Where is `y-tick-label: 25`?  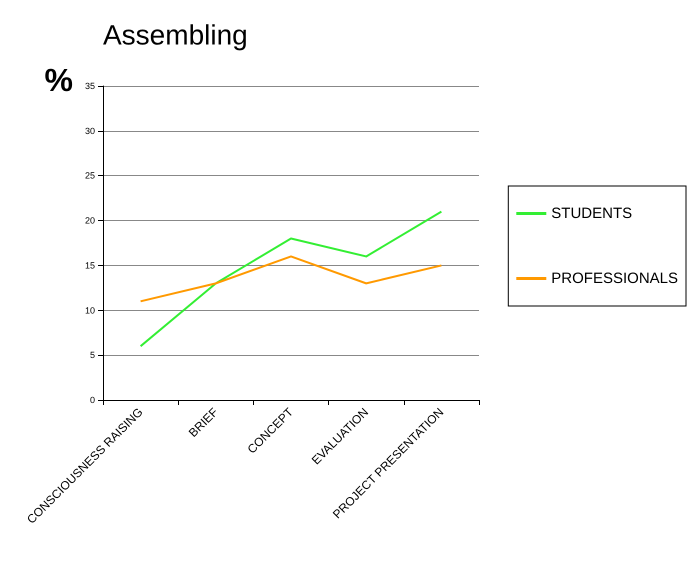 y-tick-label: 25 is located at coordinates (89, 175).